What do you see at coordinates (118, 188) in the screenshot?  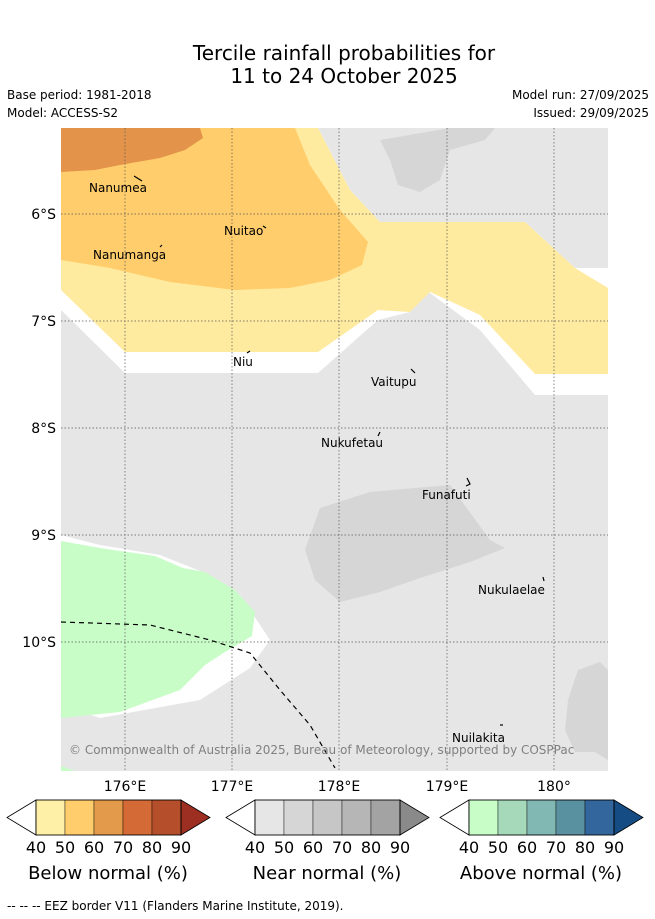 I see `island-label: Nanumea` at bounding box center [118, 188].